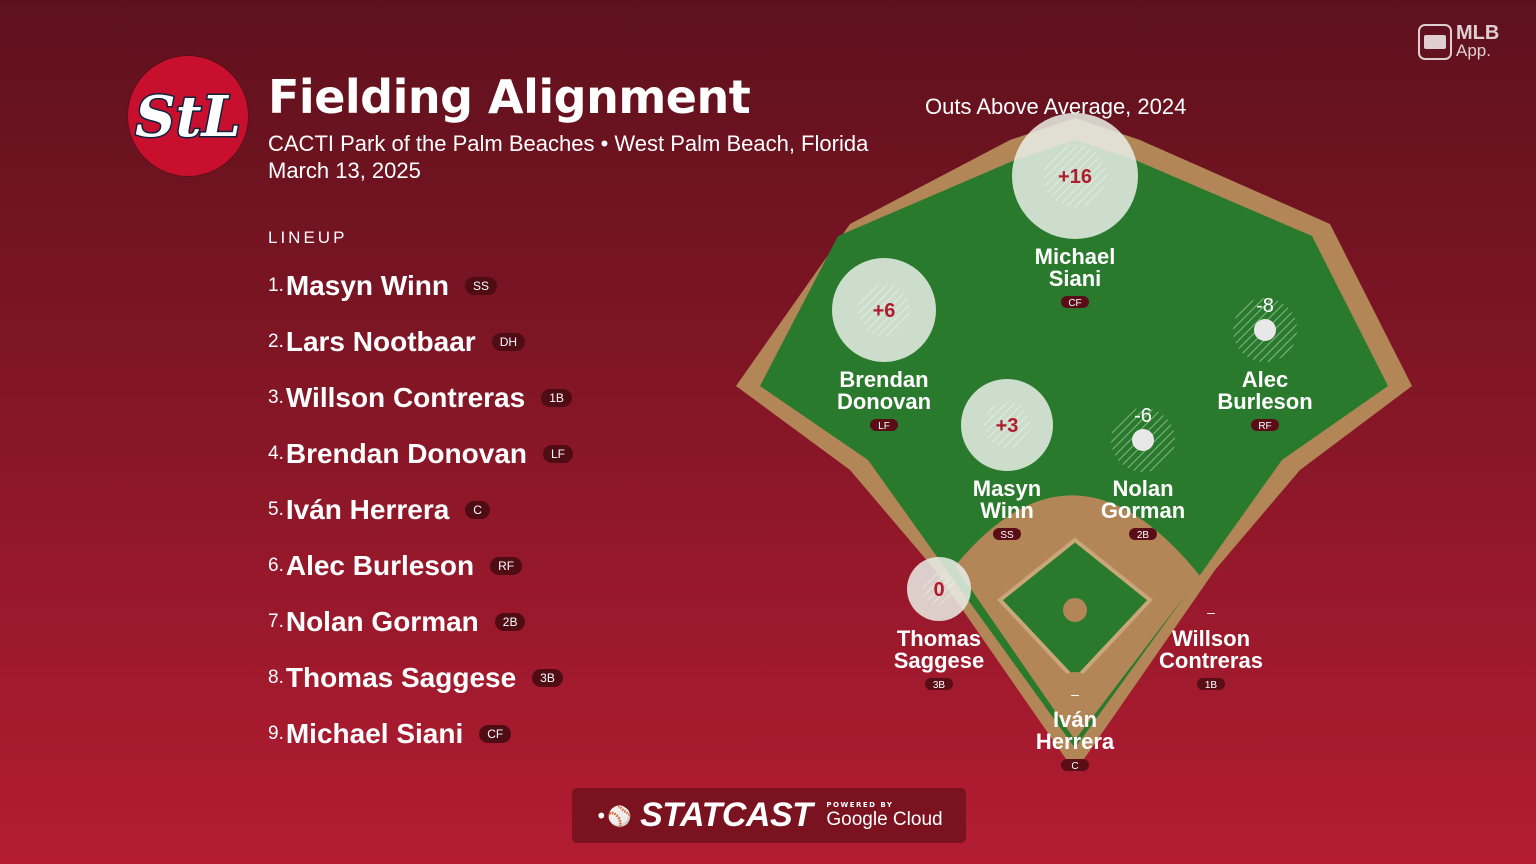 The image size is (1536, 864). What do you see at coordinates (1211, 660) in the screenshot?
I see `fielder-last-name: Contreras` at bounding box center [1211, 660].